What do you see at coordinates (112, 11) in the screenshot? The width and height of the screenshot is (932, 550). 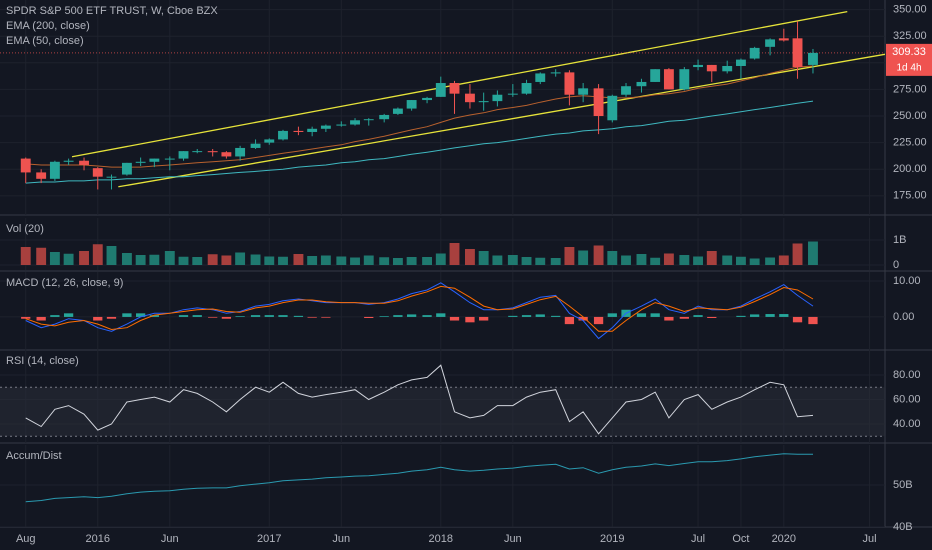 I see `chart-title: SPDR S&P 500 ETF TRUST, W, Cboe BZX` at bounding box center [112, 11].